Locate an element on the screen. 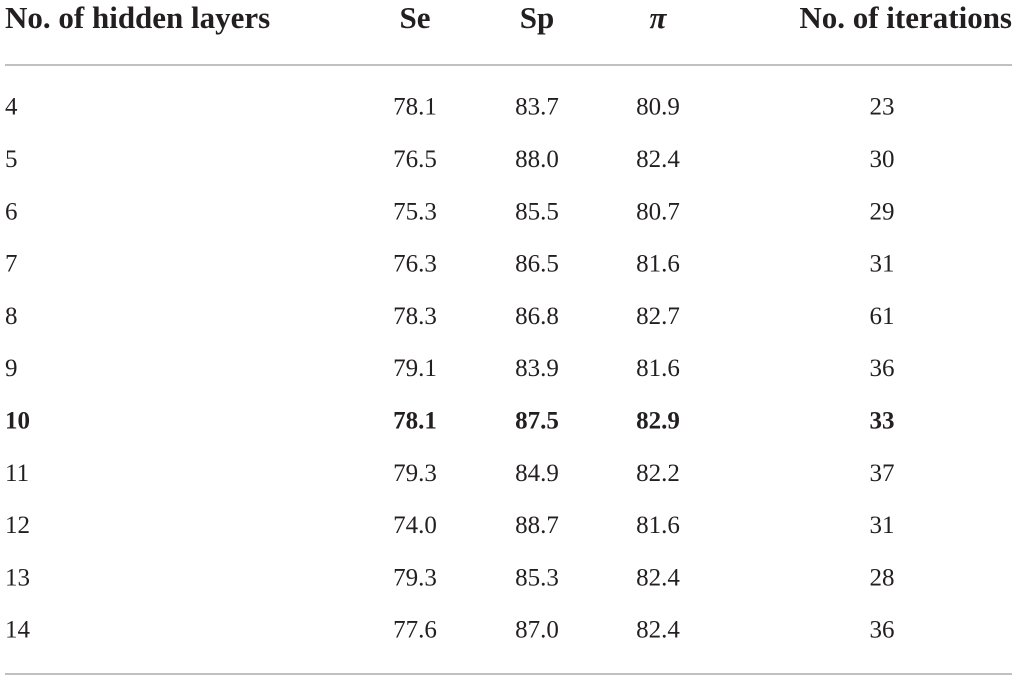 The image size is (1017, 679). table-cell: 87.5 is located at coordinates (537, 421).